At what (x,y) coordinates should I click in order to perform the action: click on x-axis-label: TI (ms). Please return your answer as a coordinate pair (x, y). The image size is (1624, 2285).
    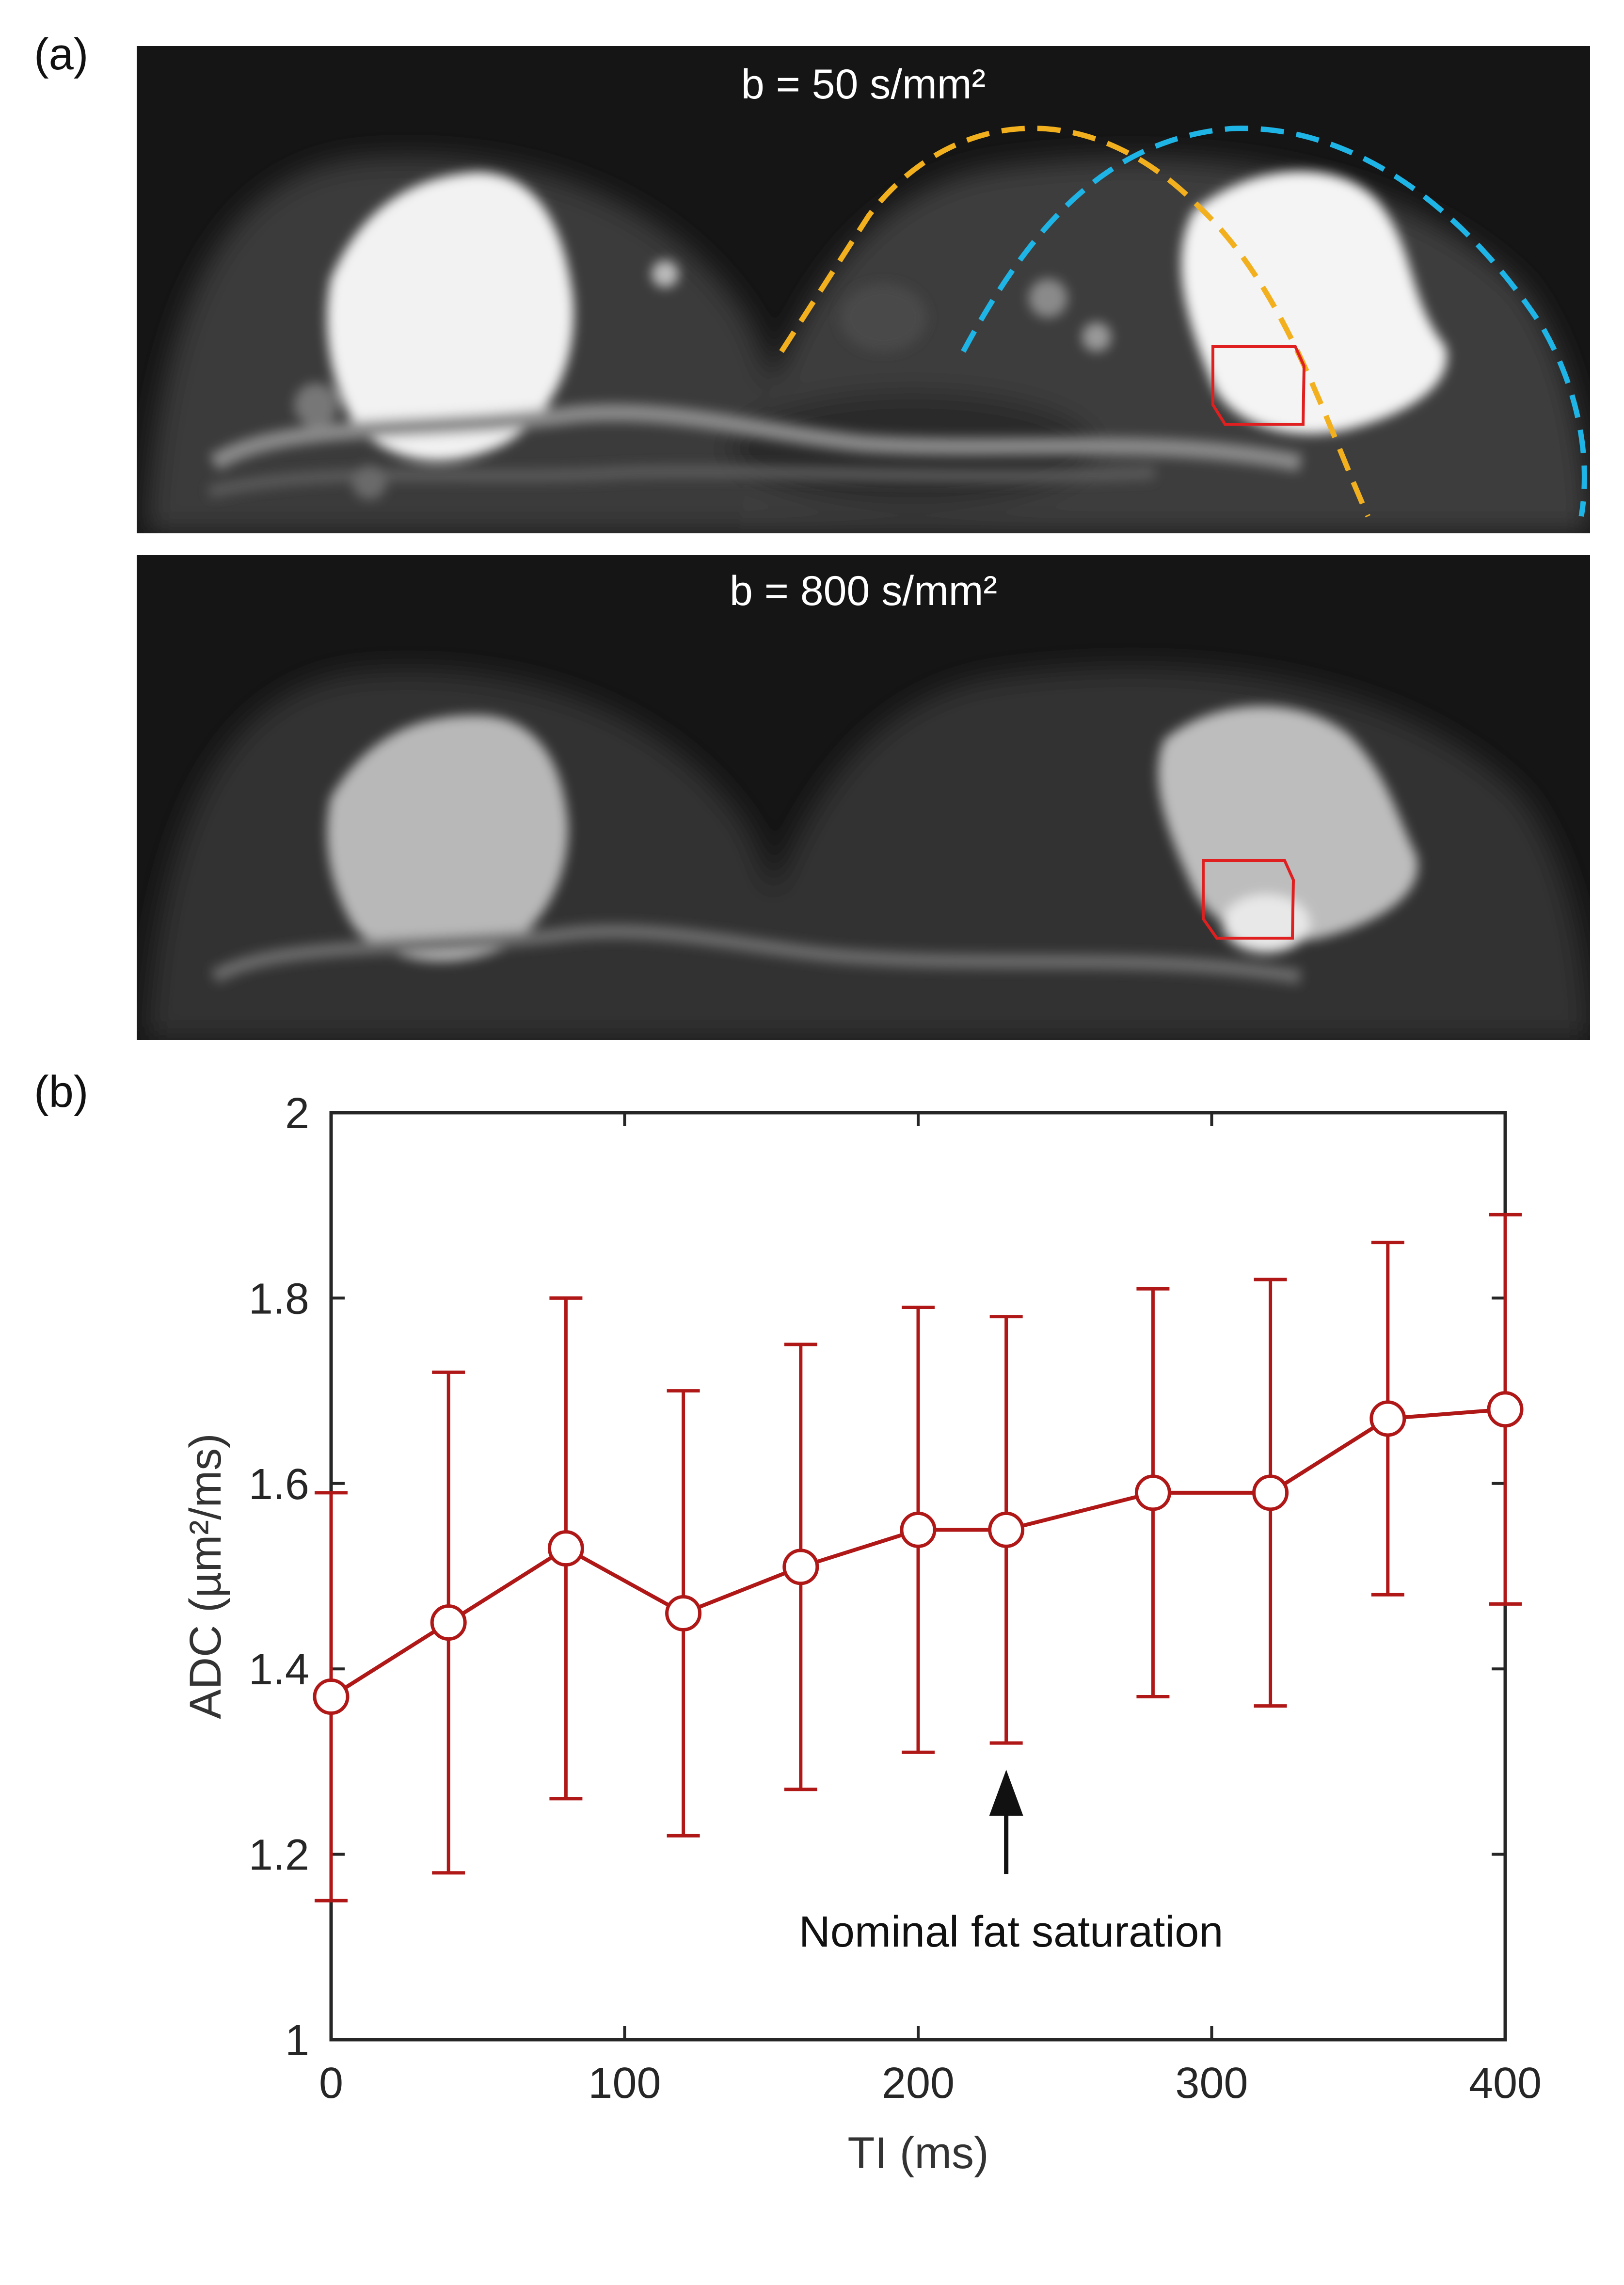
    Looking at the image, I should click on (917, 2153).